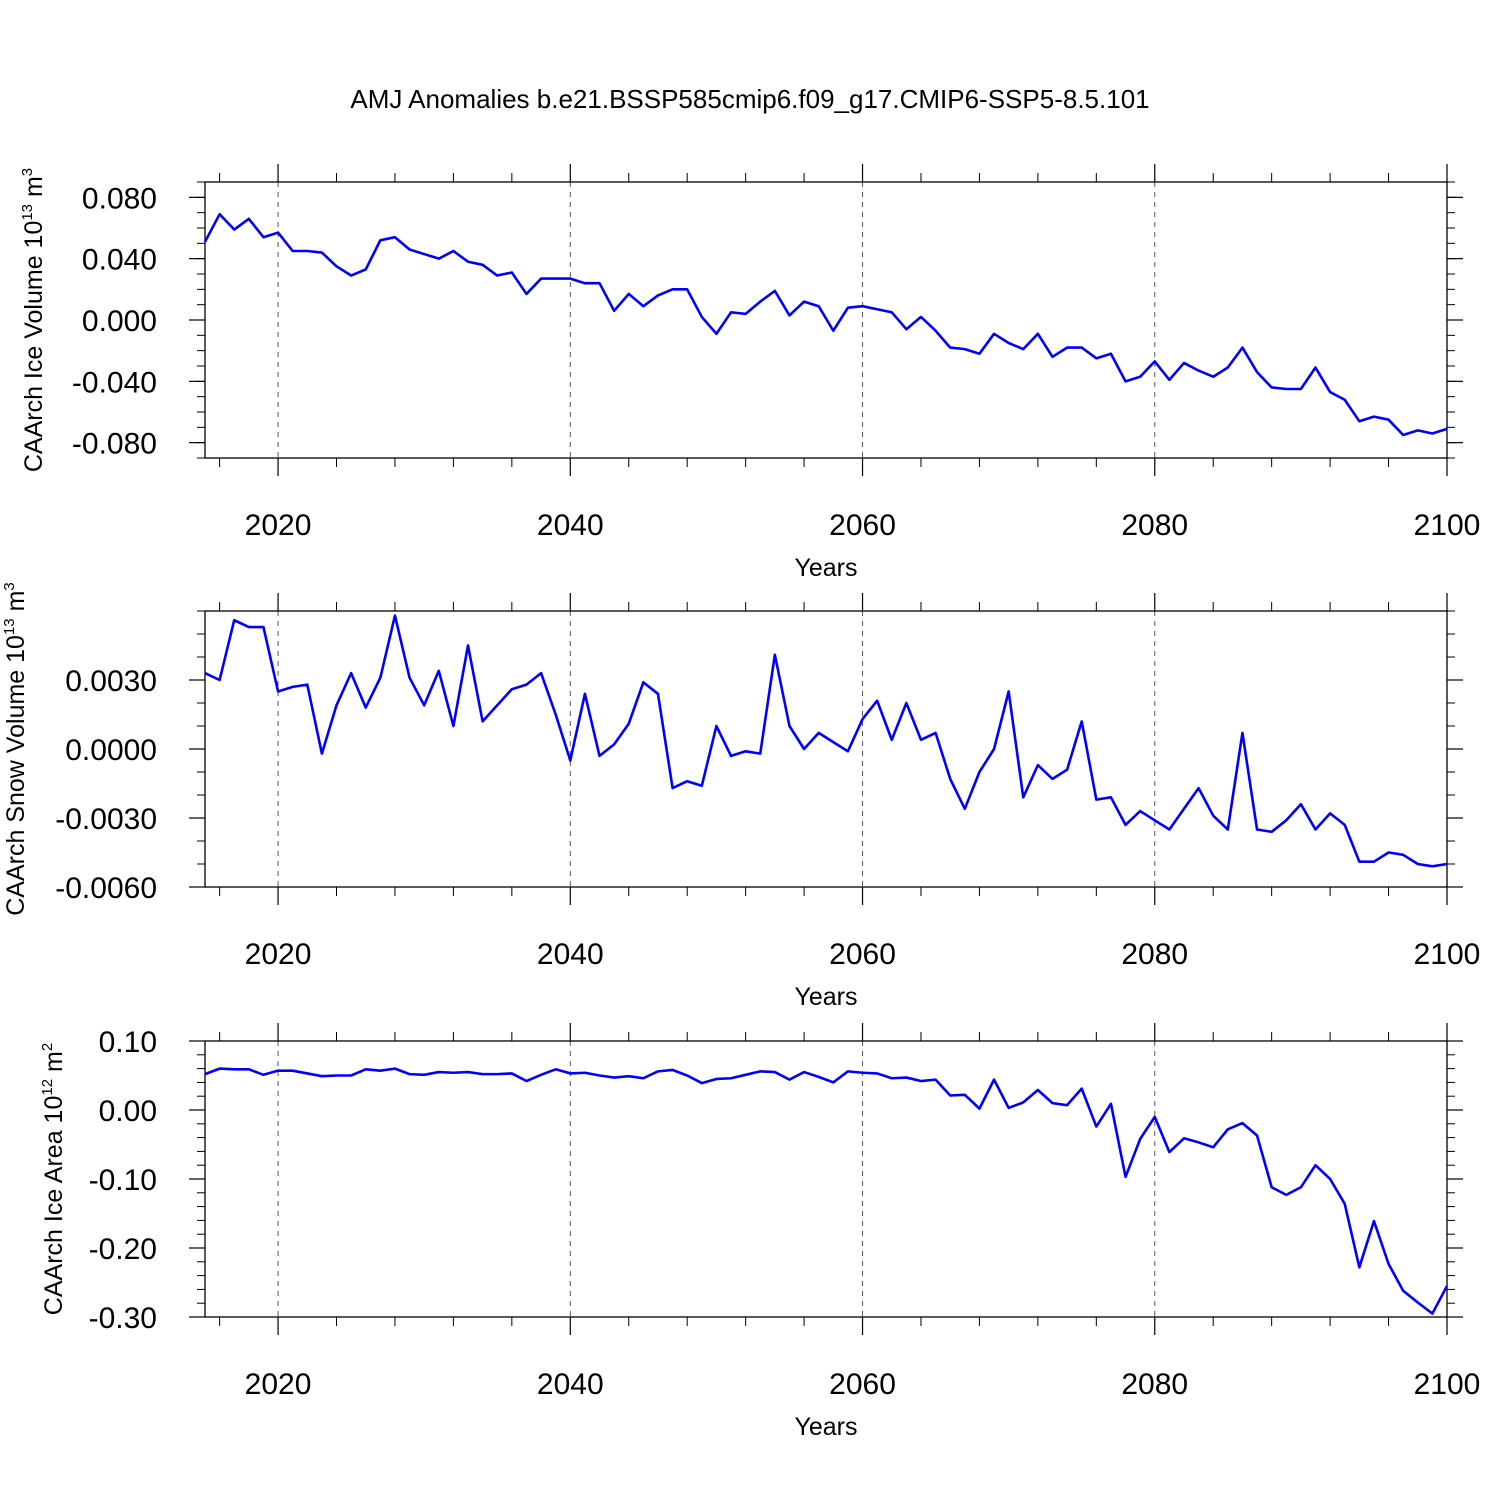  Describe the element at coordinates (123, 1249) in the screenshot. I see `y-tick-label: -0.20` at that location.